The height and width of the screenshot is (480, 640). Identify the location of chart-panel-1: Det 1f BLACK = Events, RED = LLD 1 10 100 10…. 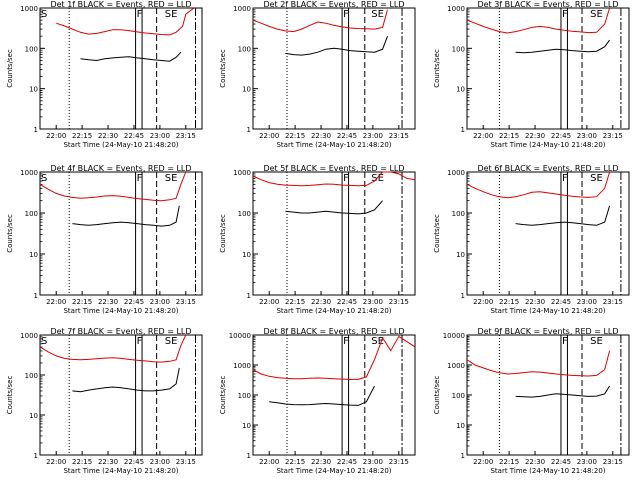
(104, 74).